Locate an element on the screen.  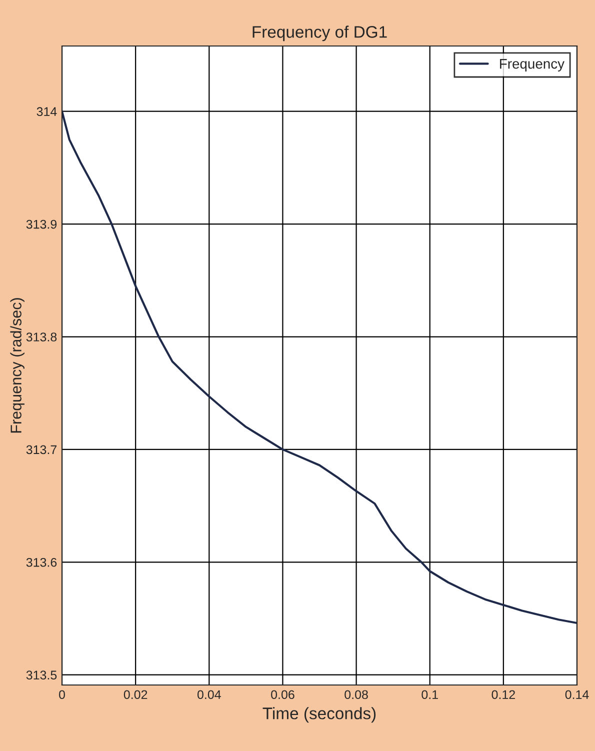
y-tick-label: 313.5 is located at coordinates (41, 675).